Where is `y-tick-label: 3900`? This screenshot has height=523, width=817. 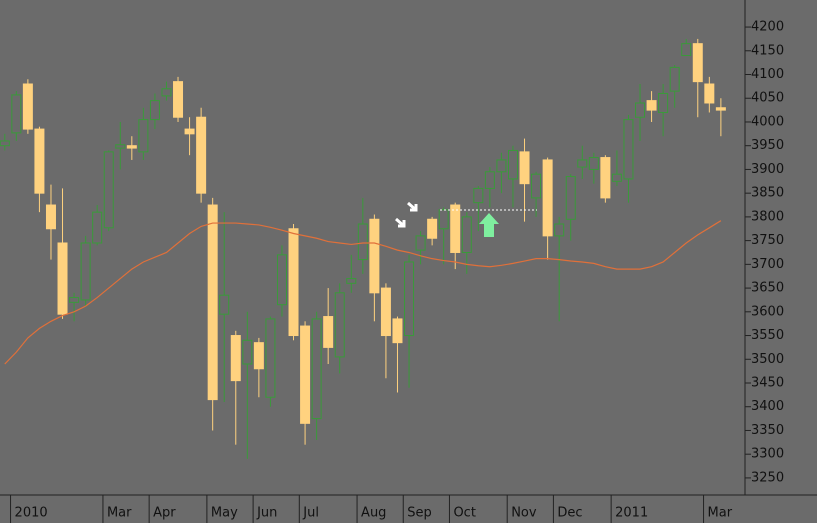
y-tick-label: 3900 is located at coordinates (767, 169).